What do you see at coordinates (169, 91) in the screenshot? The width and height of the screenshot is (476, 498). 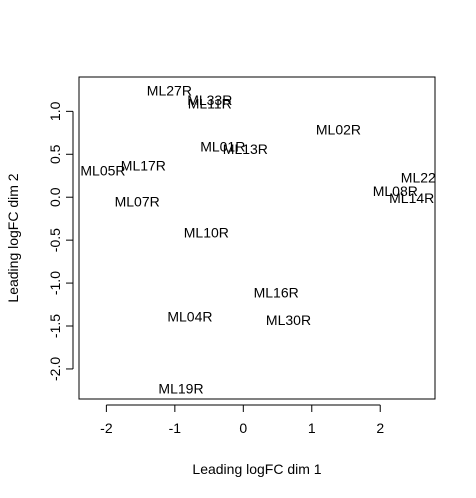 I see `point-label: ML27R` at bounding box center [169, 91].